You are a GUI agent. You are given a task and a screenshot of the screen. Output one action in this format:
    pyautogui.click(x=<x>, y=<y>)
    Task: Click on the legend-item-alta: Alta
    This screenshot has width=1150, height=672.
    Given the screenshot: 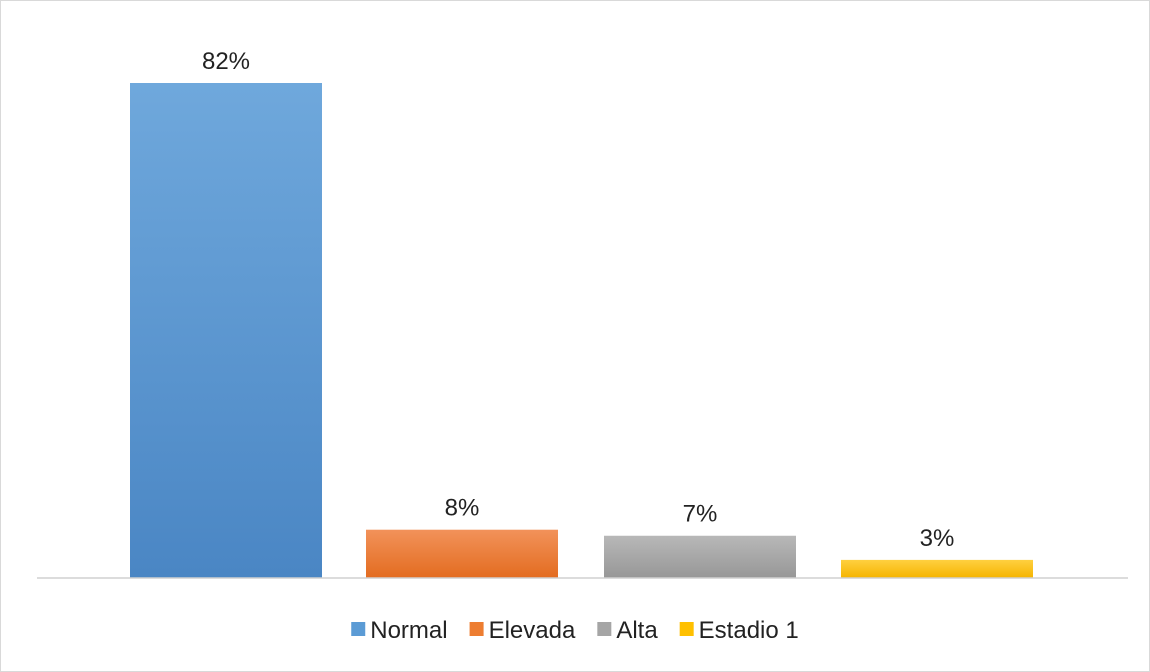 What is the action you would take?
    pyautogui.click(x=627, y=630)
    